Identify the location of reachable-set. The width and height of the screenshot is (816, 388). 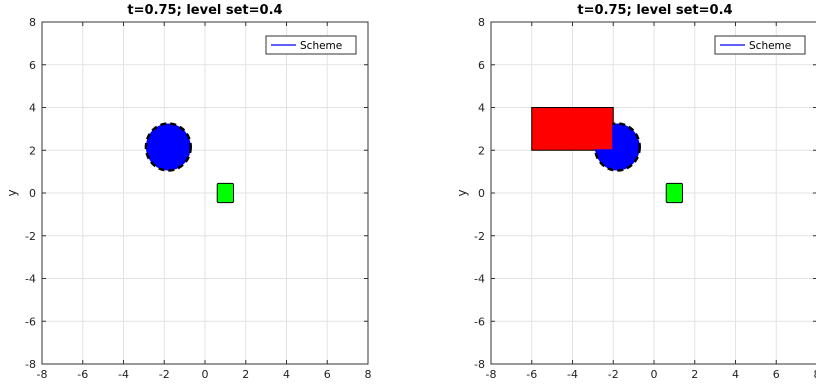
(168, 147).